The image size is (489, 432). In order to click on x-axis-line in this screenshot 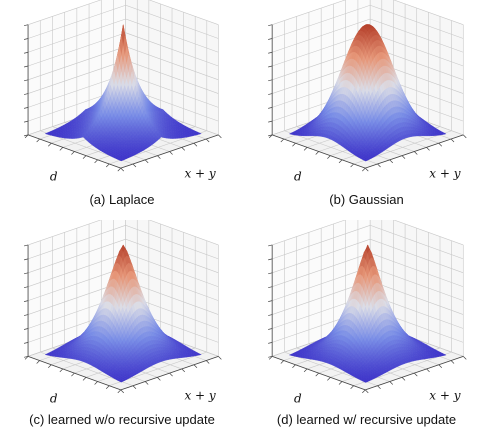, I will do `click(319, 151)`.